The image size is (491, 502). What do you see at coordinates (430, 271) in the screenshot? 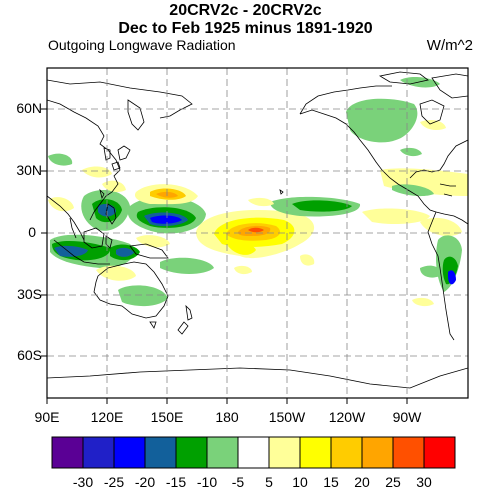
I see `anomaly-region-neg-sam4` at bounding box center [430, 271].